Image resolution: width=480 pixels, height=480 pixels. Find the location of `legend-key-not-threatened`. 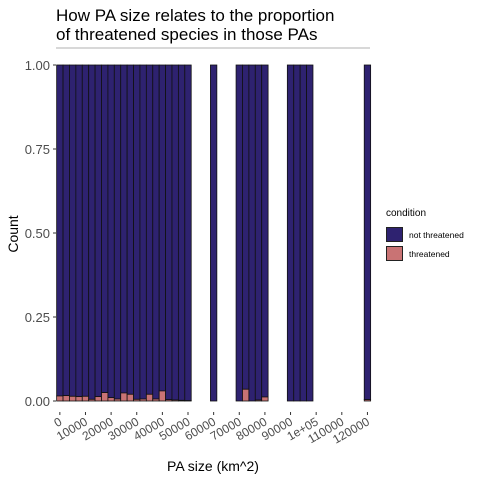

legend-key-not-threatened is located at coordinates (394, 234).